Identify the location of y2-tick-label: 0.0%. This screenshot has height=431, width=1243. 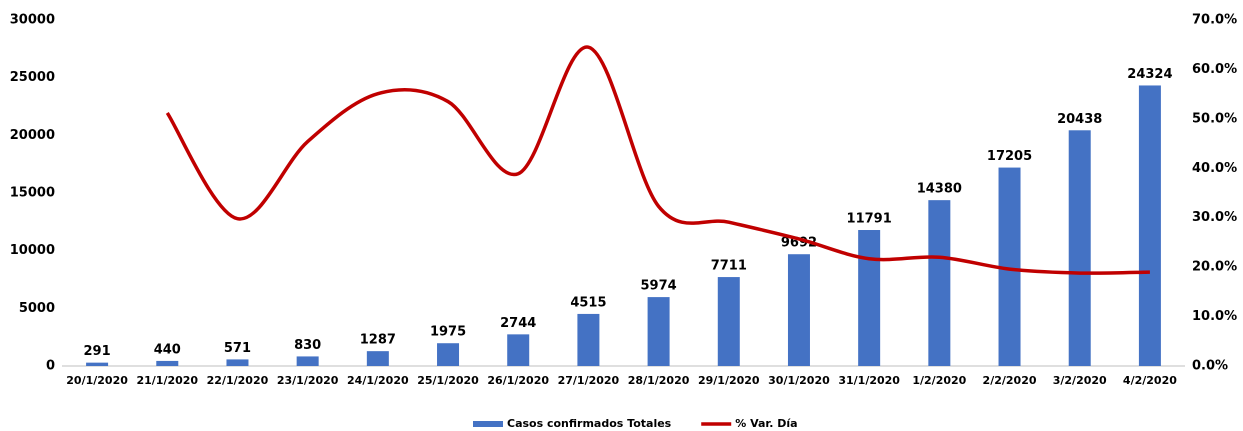
(1210, 366).